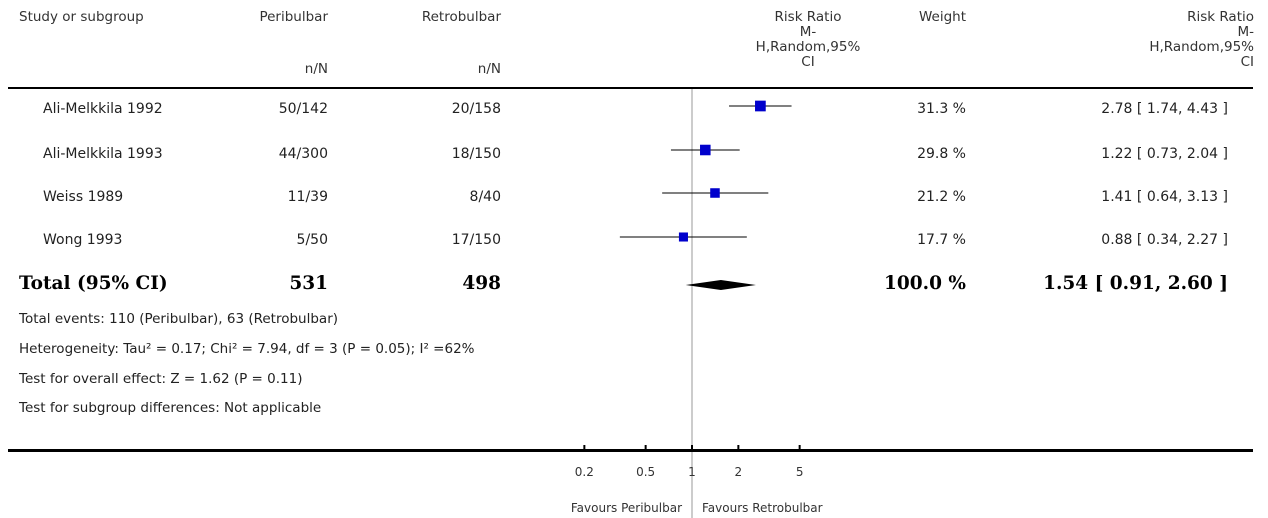 This screenshot has width=1268, height=518. What do you see at coordinates (103, 109) in the screenshot?
I see `study-name: Ali-Melkkila 1992` at bounding box center [103, 109].